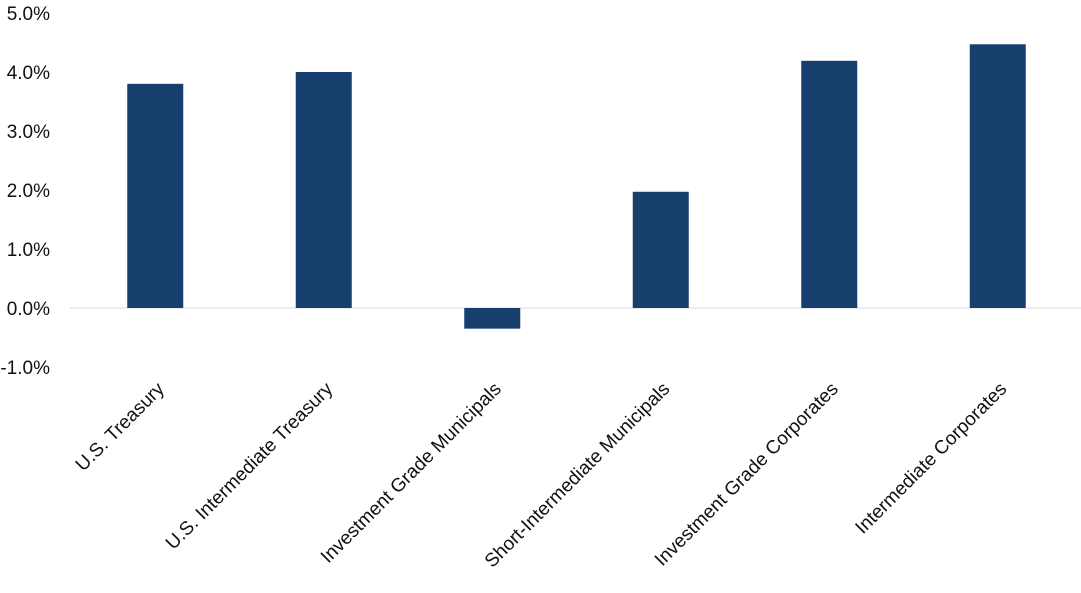  I want to click on x-category-label: Intermediate Corporates, so click(932, 459).